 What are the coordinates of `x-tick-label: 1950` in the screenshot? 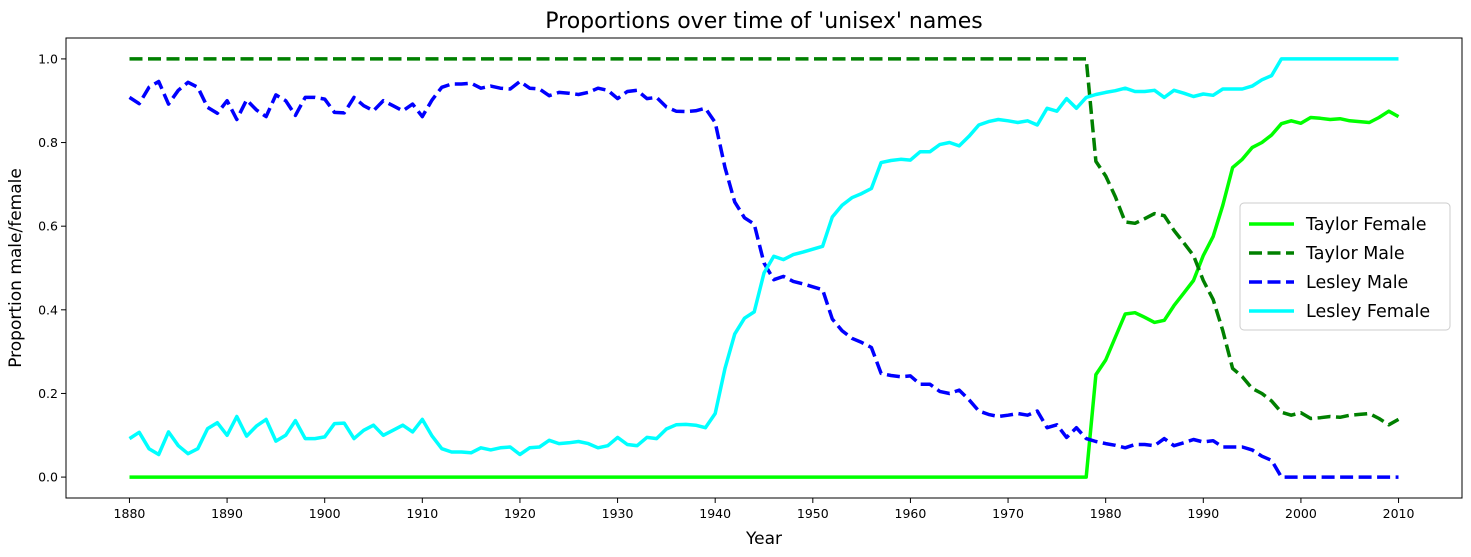 It's located at (813, 513).